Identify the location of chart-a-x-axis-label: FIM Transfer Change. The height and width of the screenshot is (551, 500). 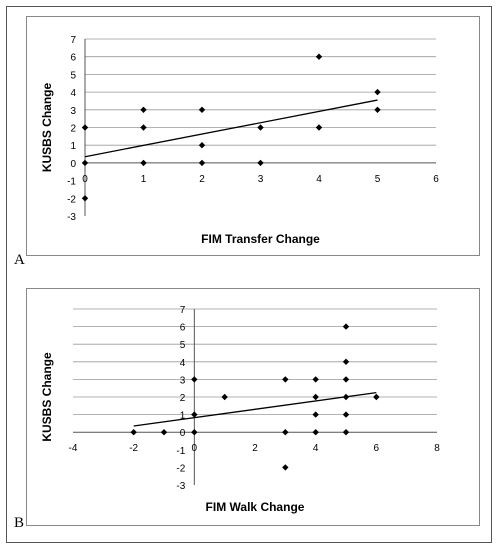
(260, 239).